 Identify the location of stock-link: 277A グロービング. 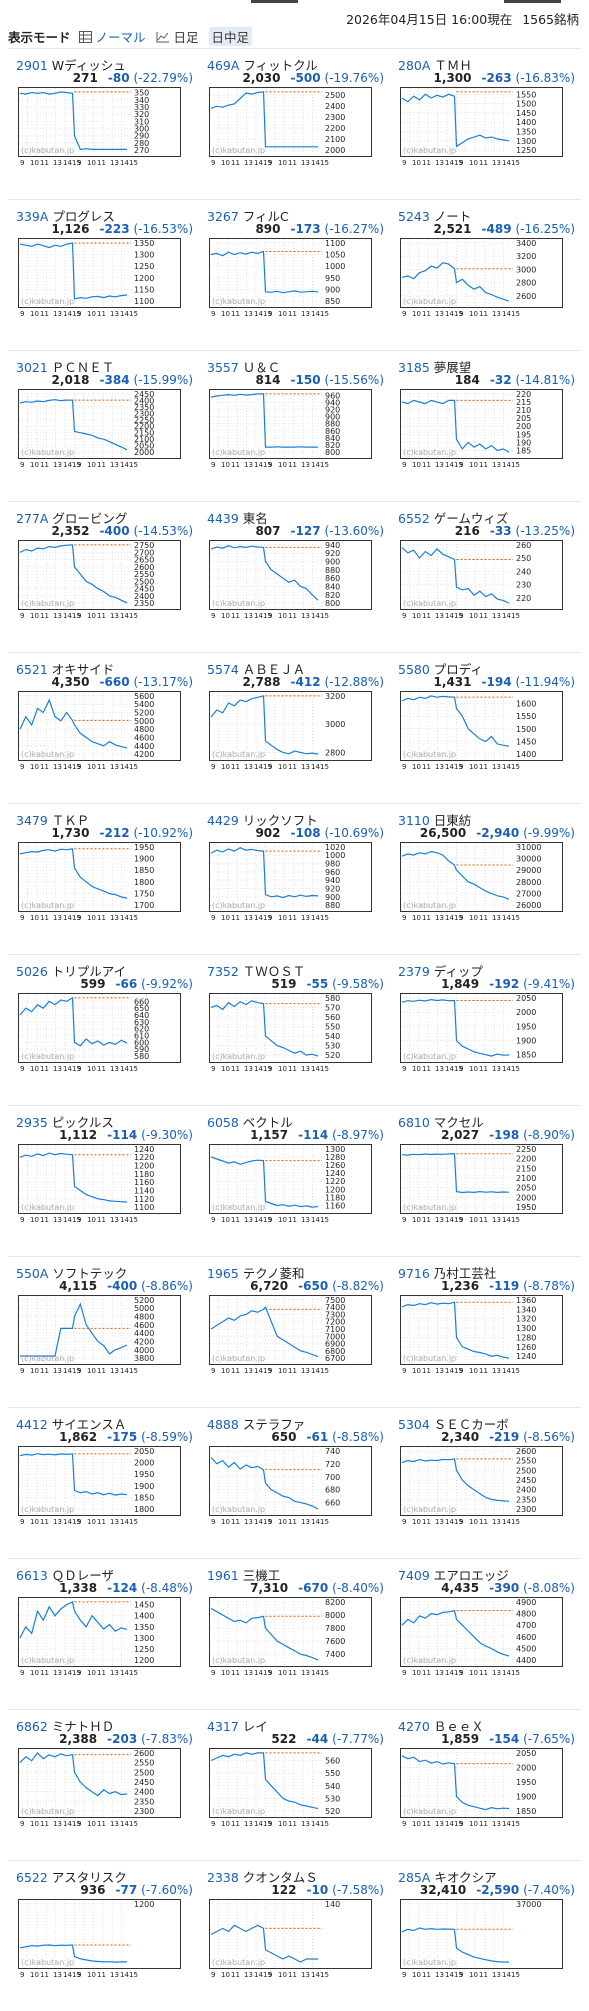
(71, 517).